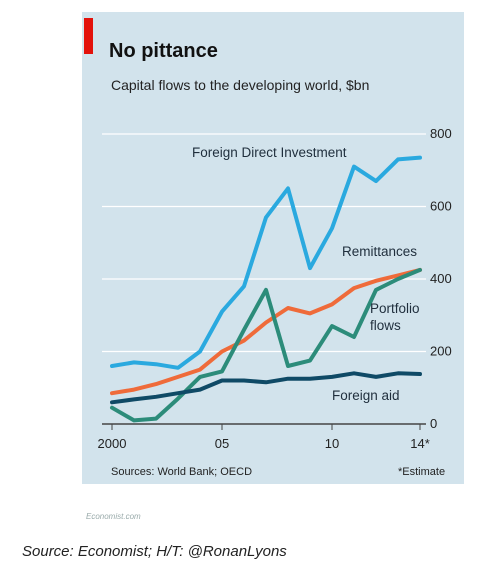 This screenshot has height=582, width=498. I want to click on x-tick-label: 2000, so click(112, 443).